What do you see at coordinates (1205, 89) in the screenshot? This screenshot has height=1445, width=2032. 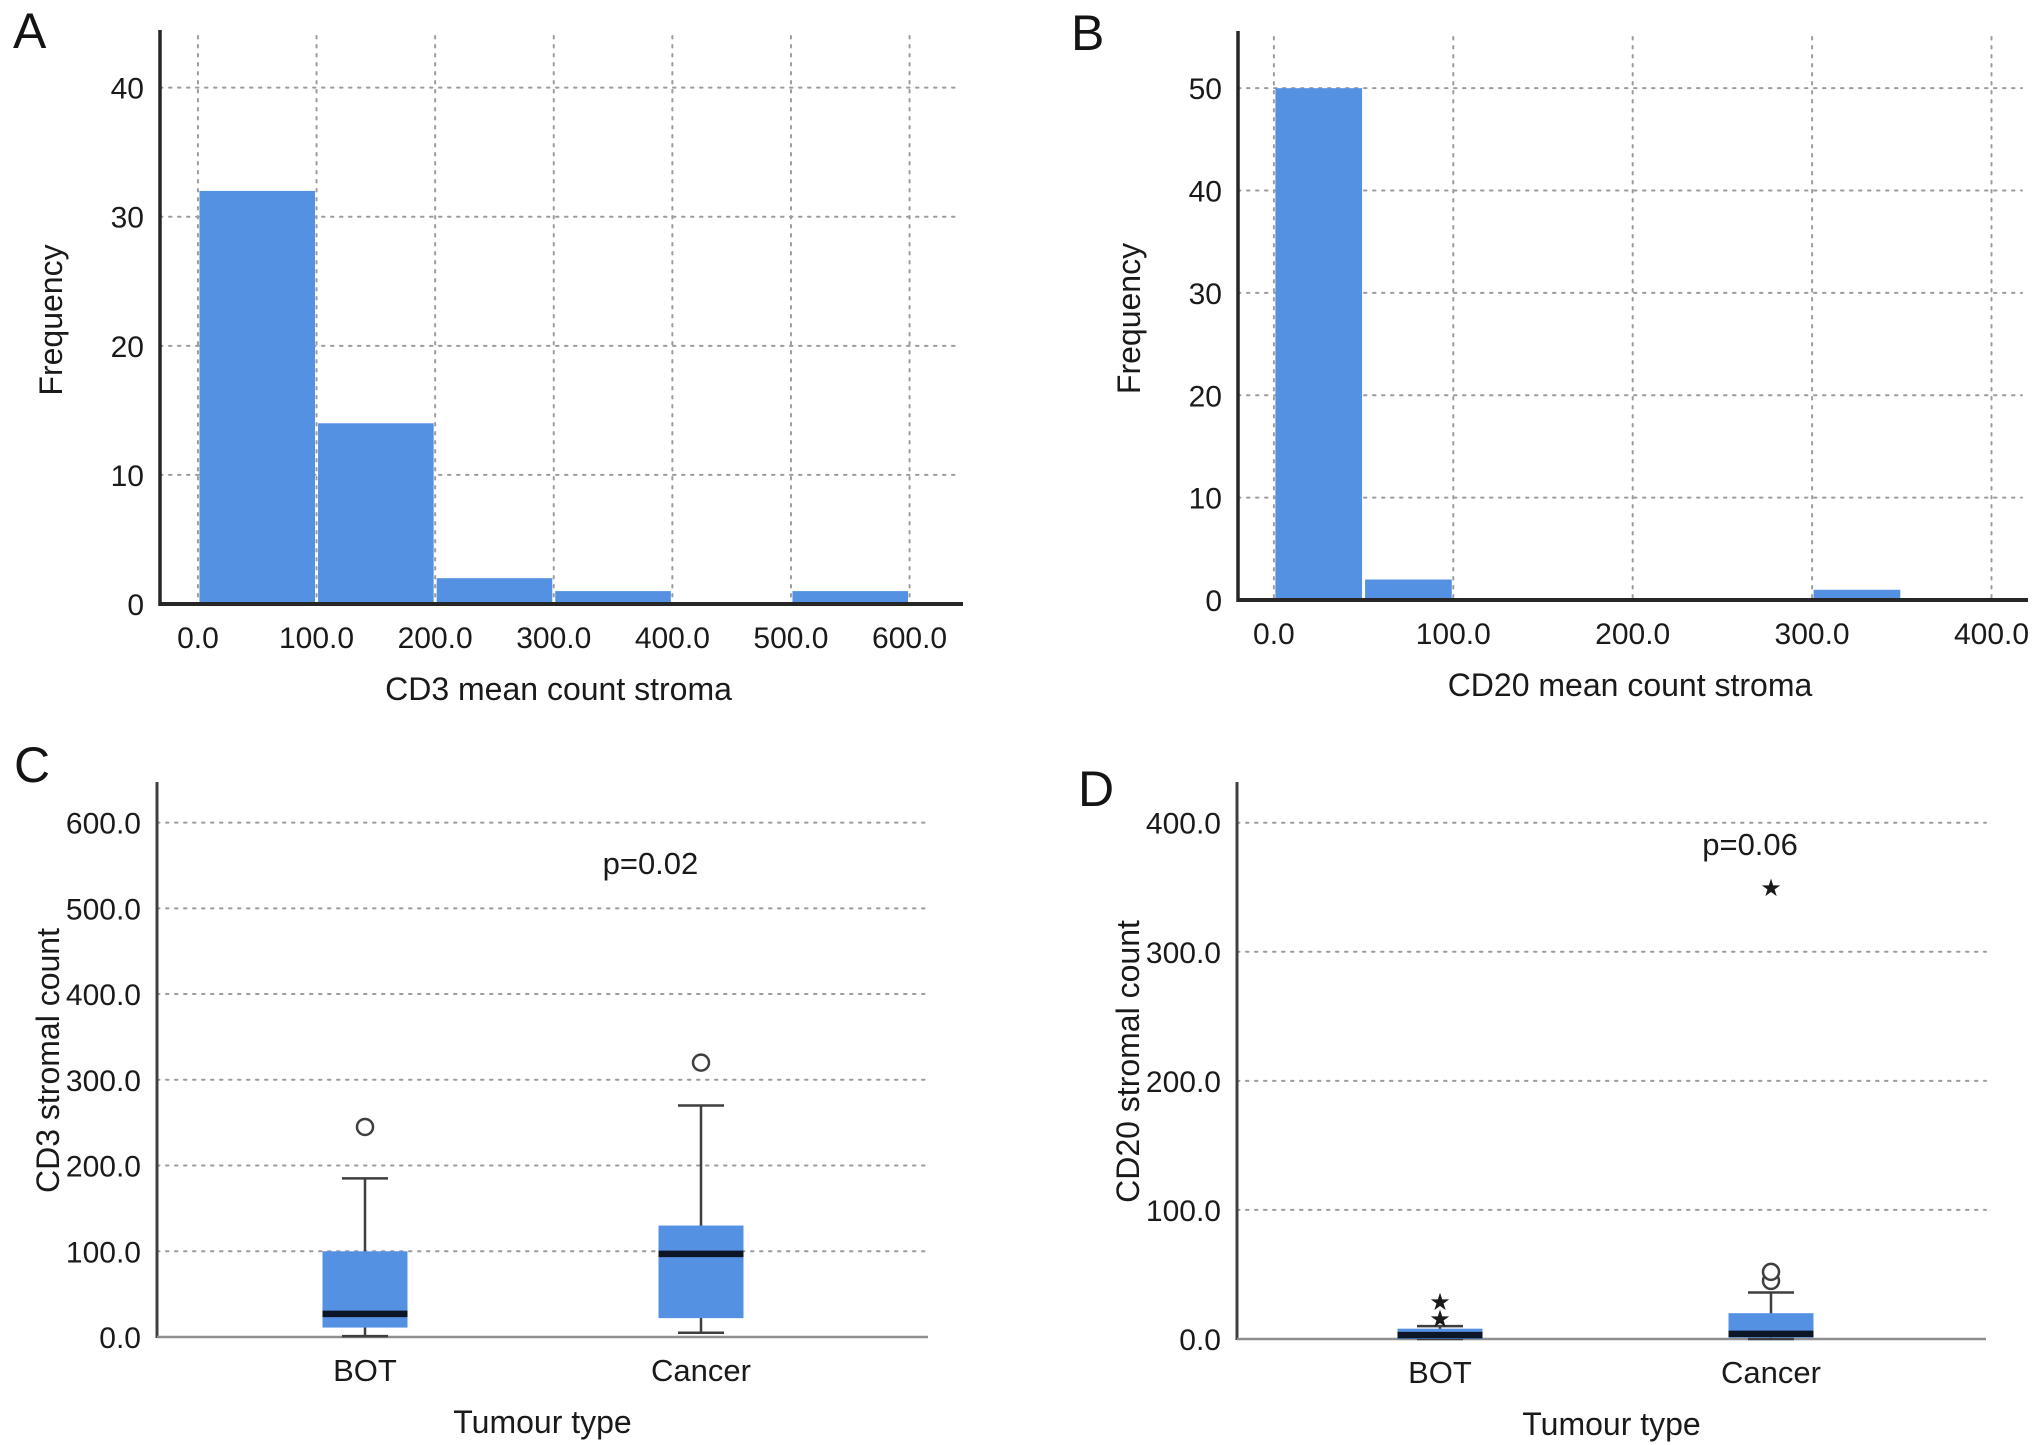 I see `y-tick-label: 50` at bounding box center [1205, 89].